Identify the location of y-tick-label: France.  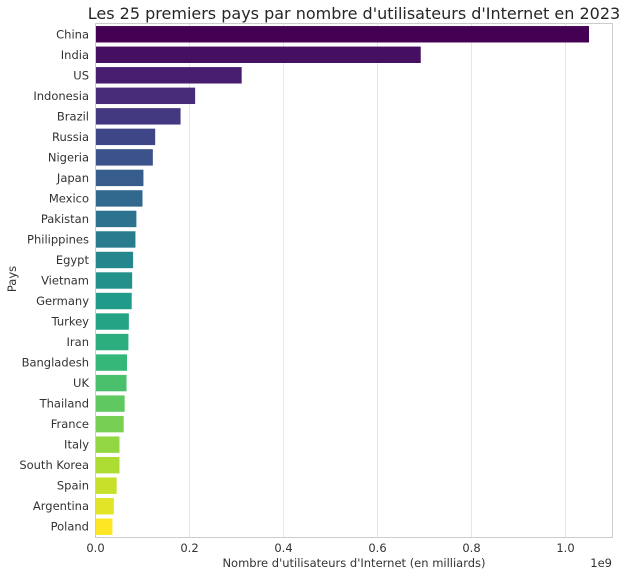
(70, 424).